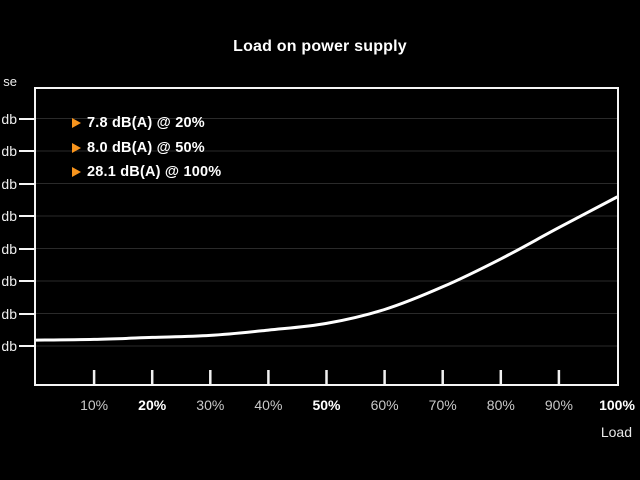 The image size is (640, 480). I want to click on legend-item: 7.8 dB(A) @ 20%, so click(138, 123).